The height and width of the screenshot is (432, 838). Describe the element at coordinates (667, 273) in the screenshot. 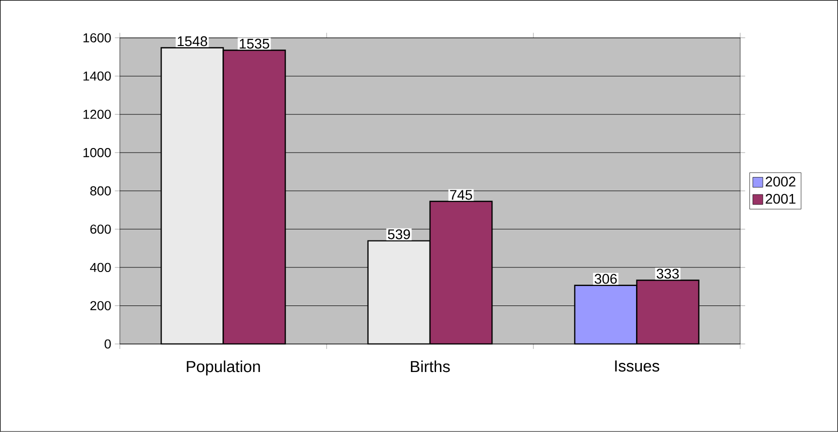

I see `data-label: 333` at that location.